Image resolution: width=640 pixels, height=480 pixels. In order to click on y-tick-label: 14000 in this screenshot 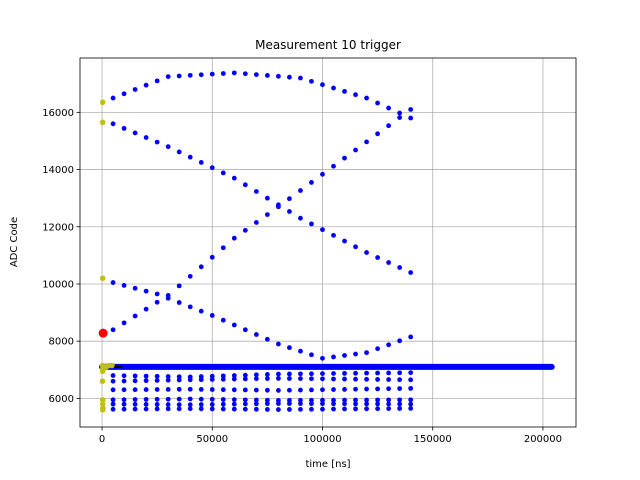, I will do `click(58, 170)`.